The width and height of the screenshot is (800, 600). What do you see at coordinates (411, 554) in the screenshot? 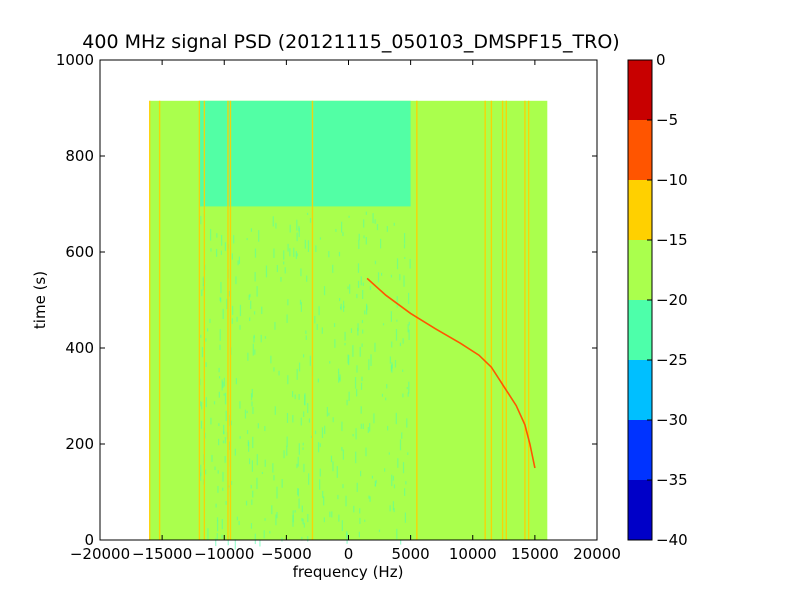
I see `x-tick-label: 5000` at bounding box center [411, 554].